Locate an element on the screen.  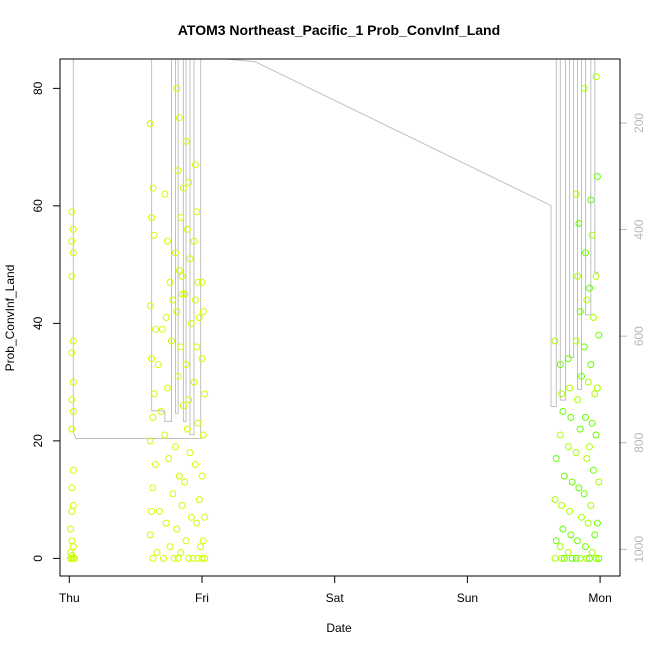
x-tick-label: Thu is located at coordinates (69, 598).